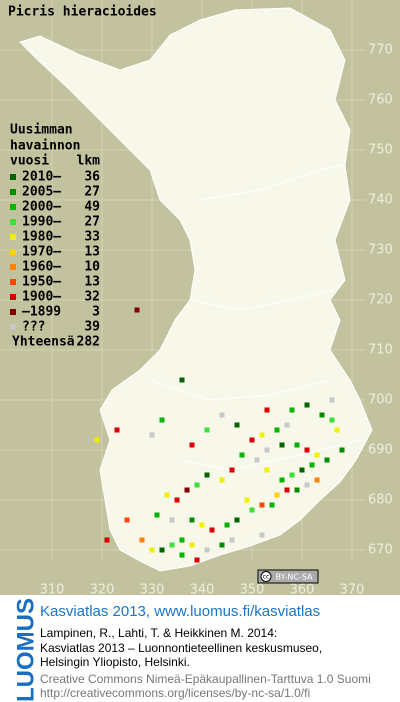 This screenshot has width=400, height=702. I want to click on legend-header: havainnon, so click(45, 146).